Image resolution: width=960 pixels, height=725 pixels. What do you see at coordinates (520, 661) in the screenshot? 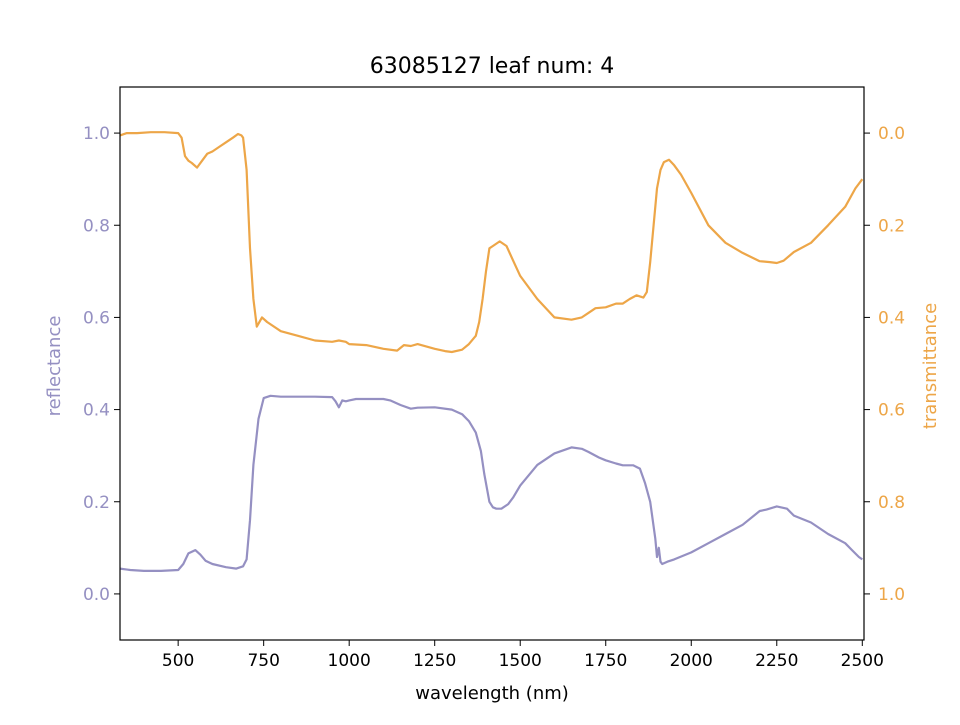
I see `x-tick-label: 1500` at bounding box center [520, 661].